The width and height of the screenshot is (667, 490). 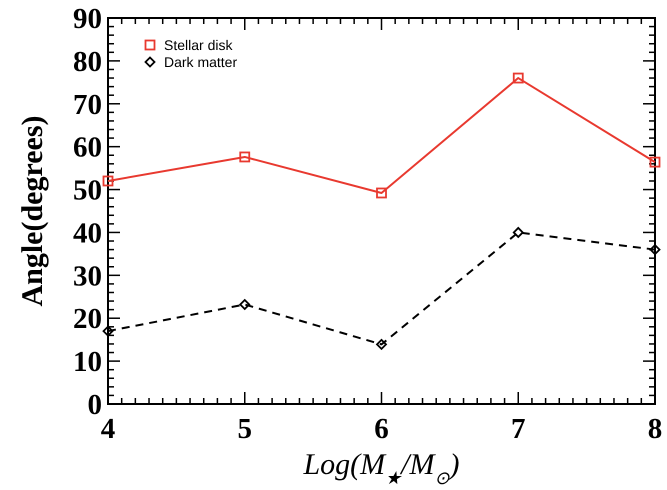 What do you see at coordinates (87, 233) in the screenshot?
I see `y-tick-label: 40` at bounding box center [87, 233].